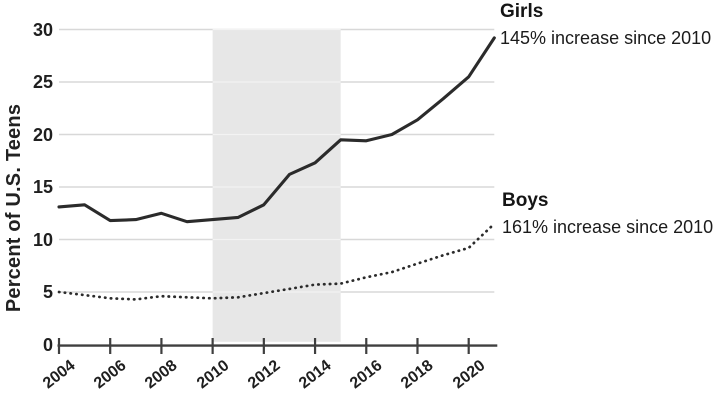  Describe the element at coordinates (525, 200) in the screenshot. I see `boys-series-label: Boys` at that location.